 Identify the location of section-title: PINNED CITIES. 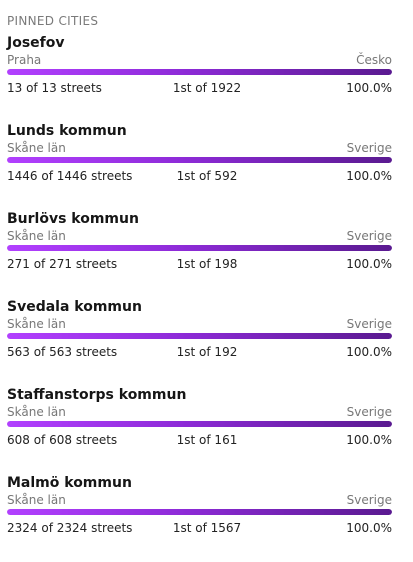
(53, 21).